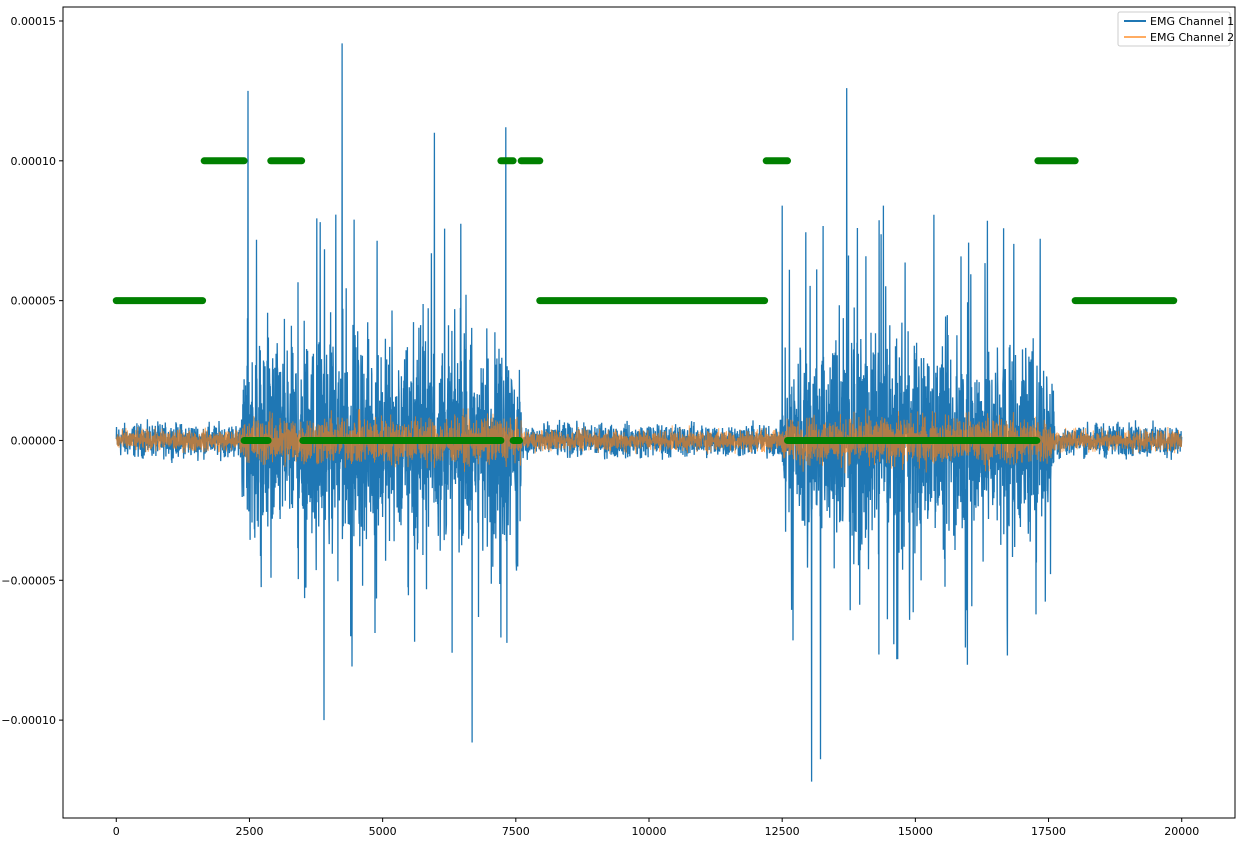 This screenshot has height=846, width=1242. I want to click on x-tick-label: 10000, so click(649, 831).